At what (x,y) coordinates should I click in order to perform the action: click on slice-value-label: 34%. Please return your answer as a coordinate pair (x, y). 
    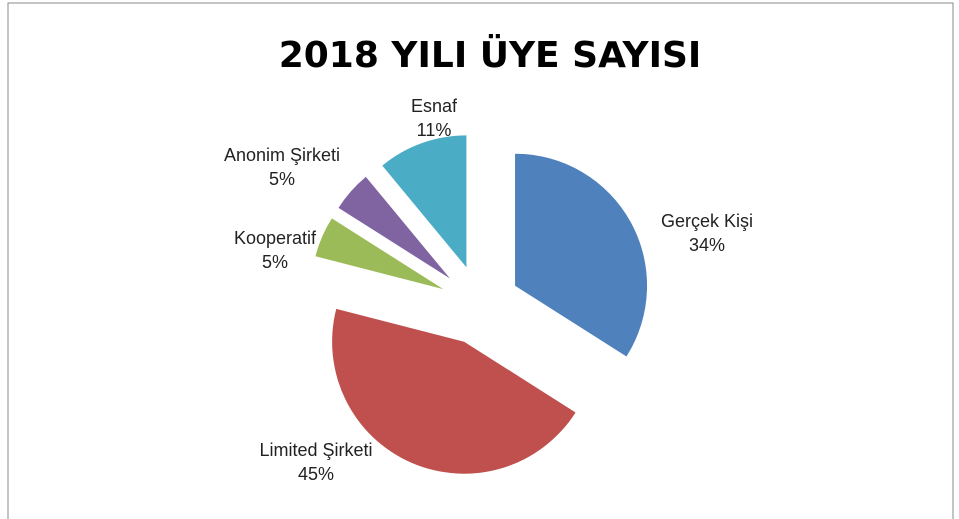
    Looking at the image, I should click on (707, 245).